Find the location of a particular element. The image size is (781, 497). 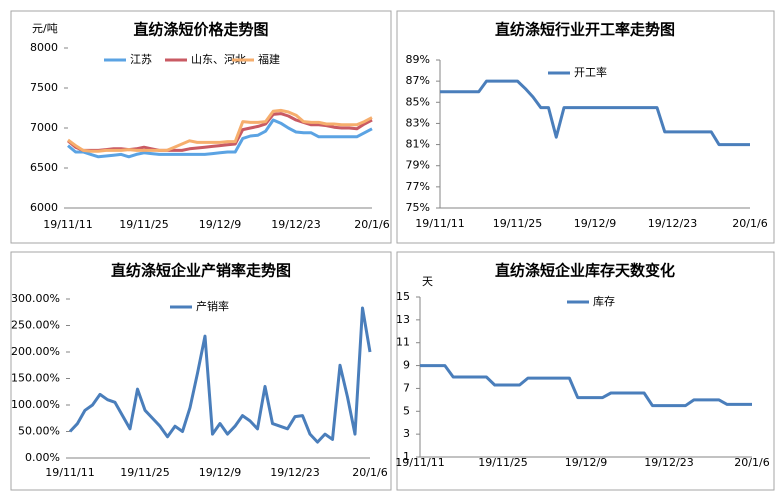

legend-label: 福建 is located at coordinates (269, 59).